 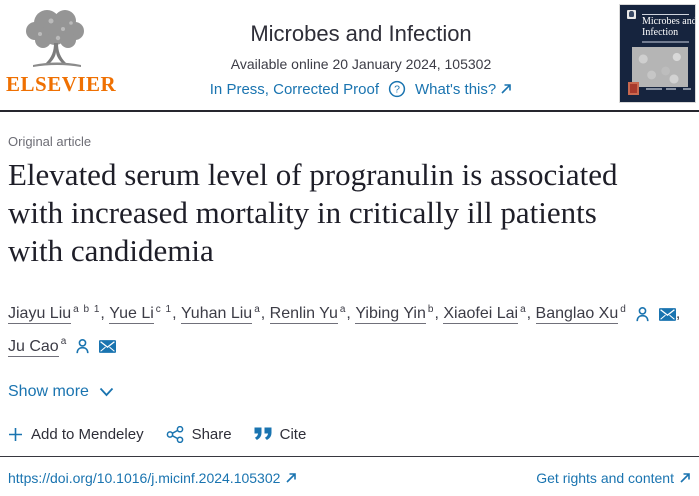 What do you see at coordinates (55, 38) in the screenshot?
I see `elsevier-tree-icon` at bounding box center [55, 38].